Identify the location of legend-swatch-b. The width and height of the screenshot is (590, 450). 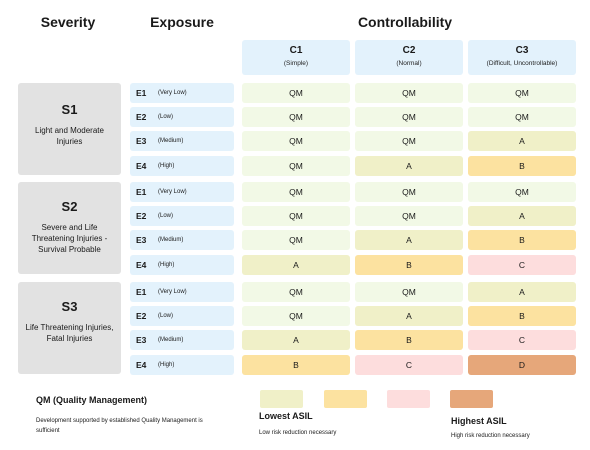
(345, 399).